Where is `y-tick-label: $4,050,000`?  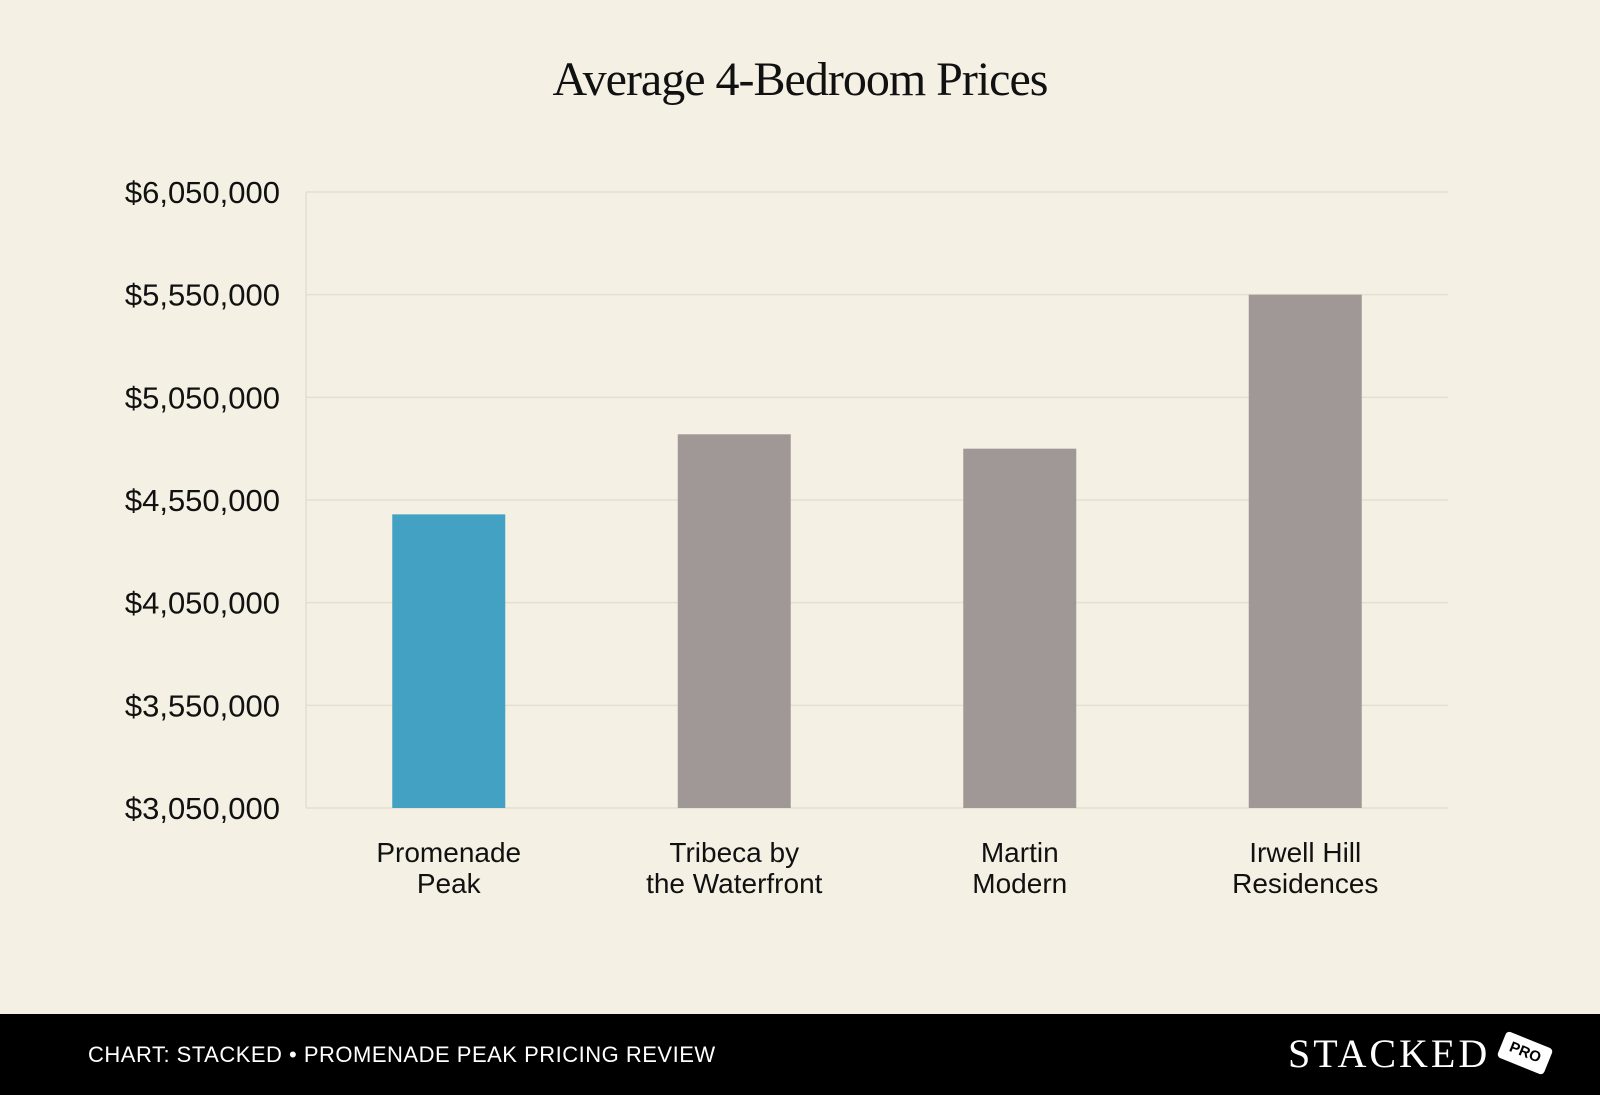
y-tick-label: $4,050,000 is located at coordinates (202, 603).